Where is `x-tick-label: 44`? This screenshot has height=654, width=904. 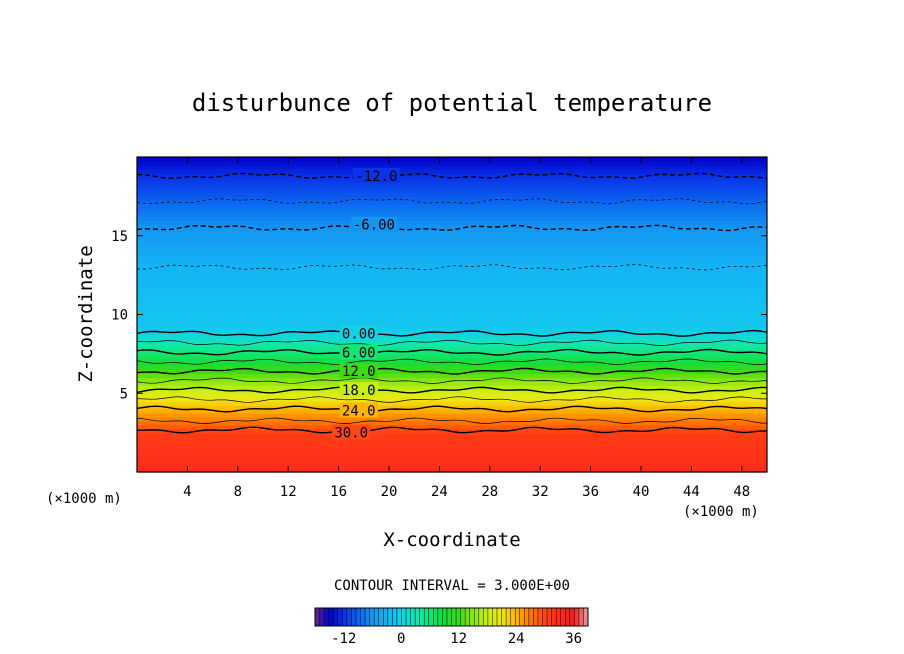
x-tick-label: 44 is located at coordinates (691, 492).